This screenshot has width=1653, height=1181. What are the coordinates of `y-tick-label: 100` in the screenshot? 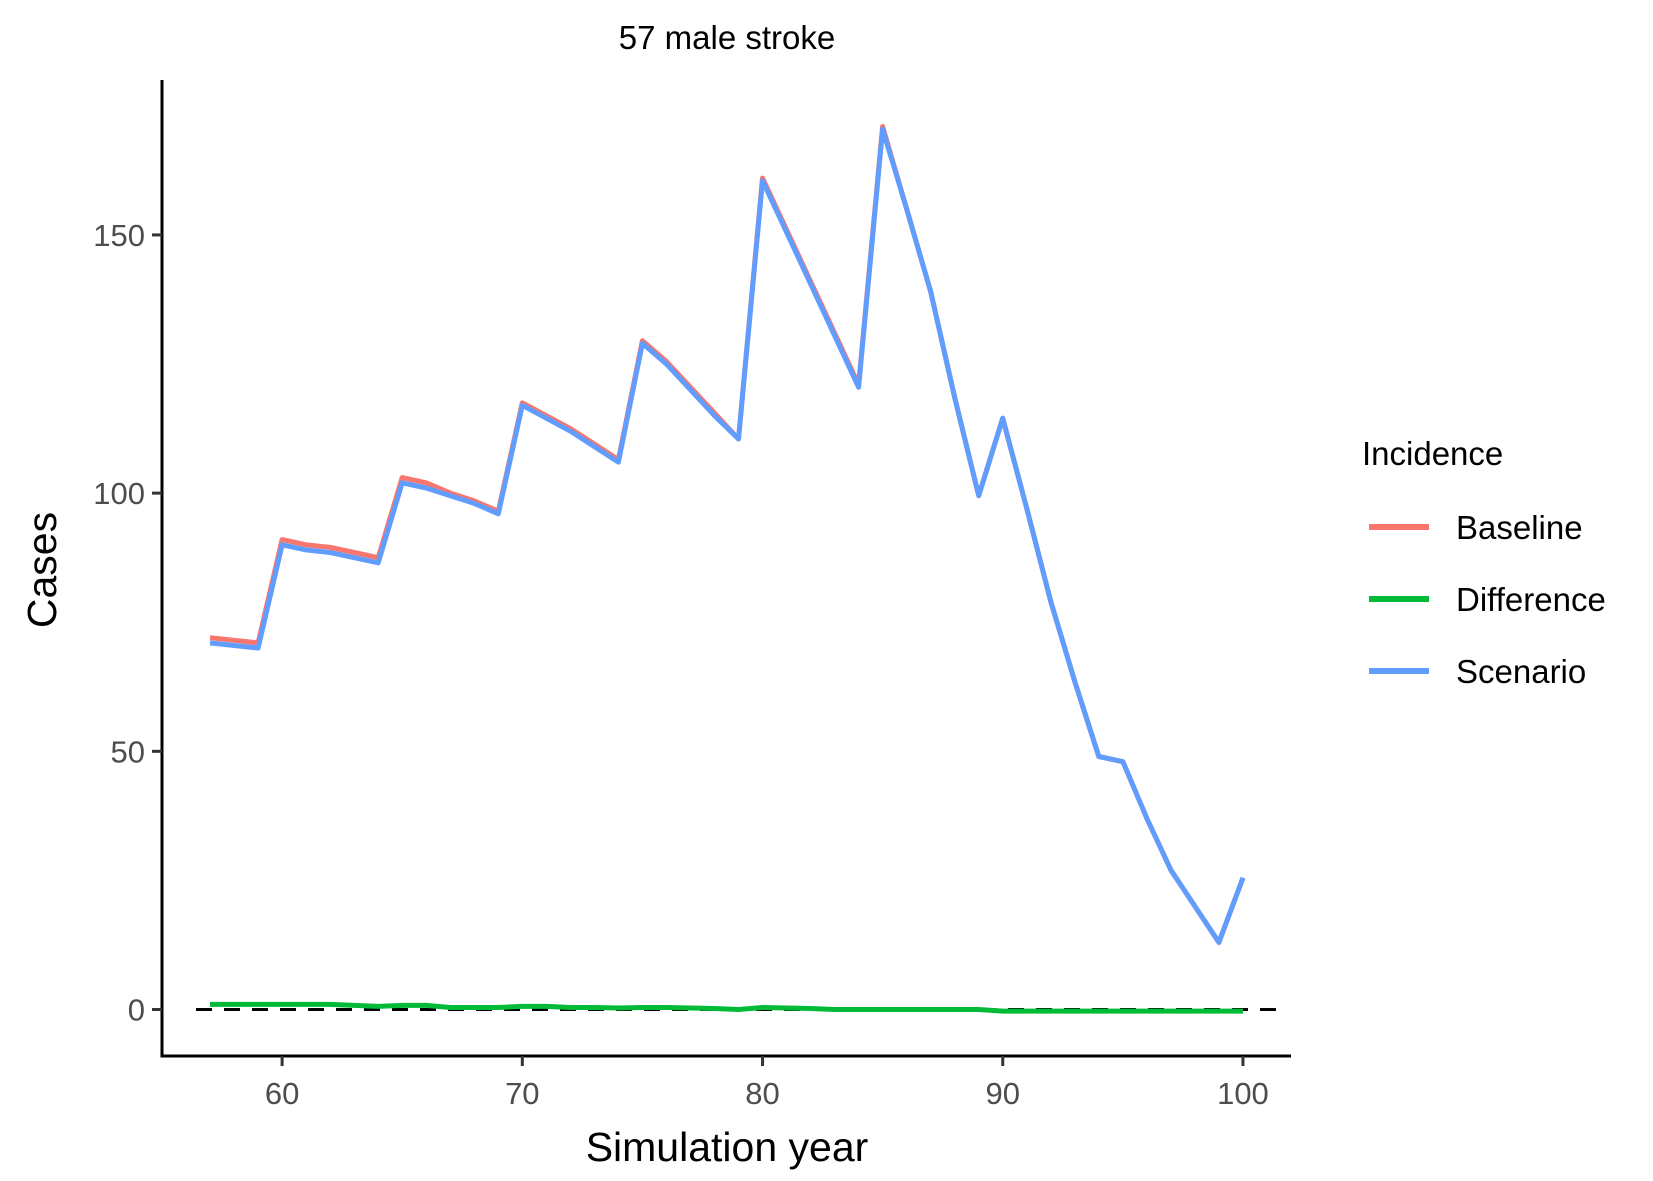 It's located at (119, 493).